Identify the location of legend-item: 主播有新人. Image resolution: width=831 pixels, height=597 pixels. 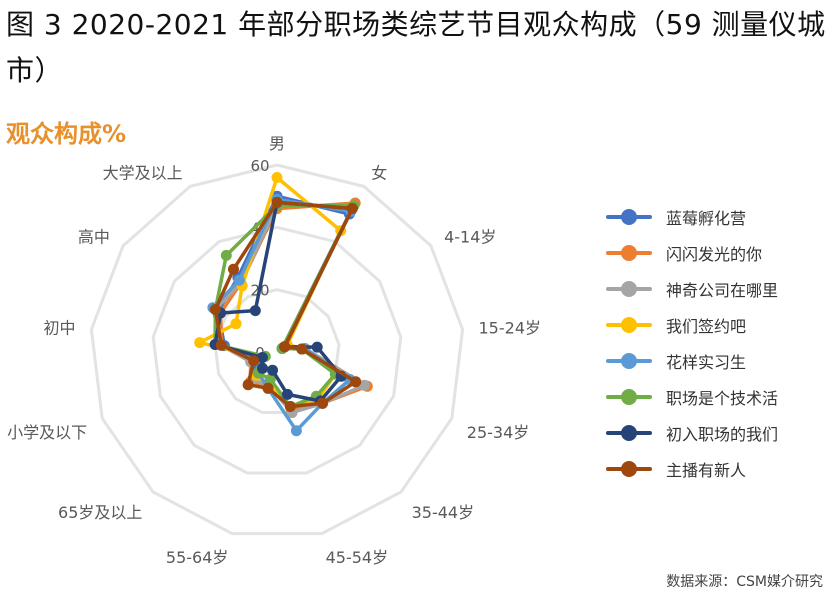
(692, 469).